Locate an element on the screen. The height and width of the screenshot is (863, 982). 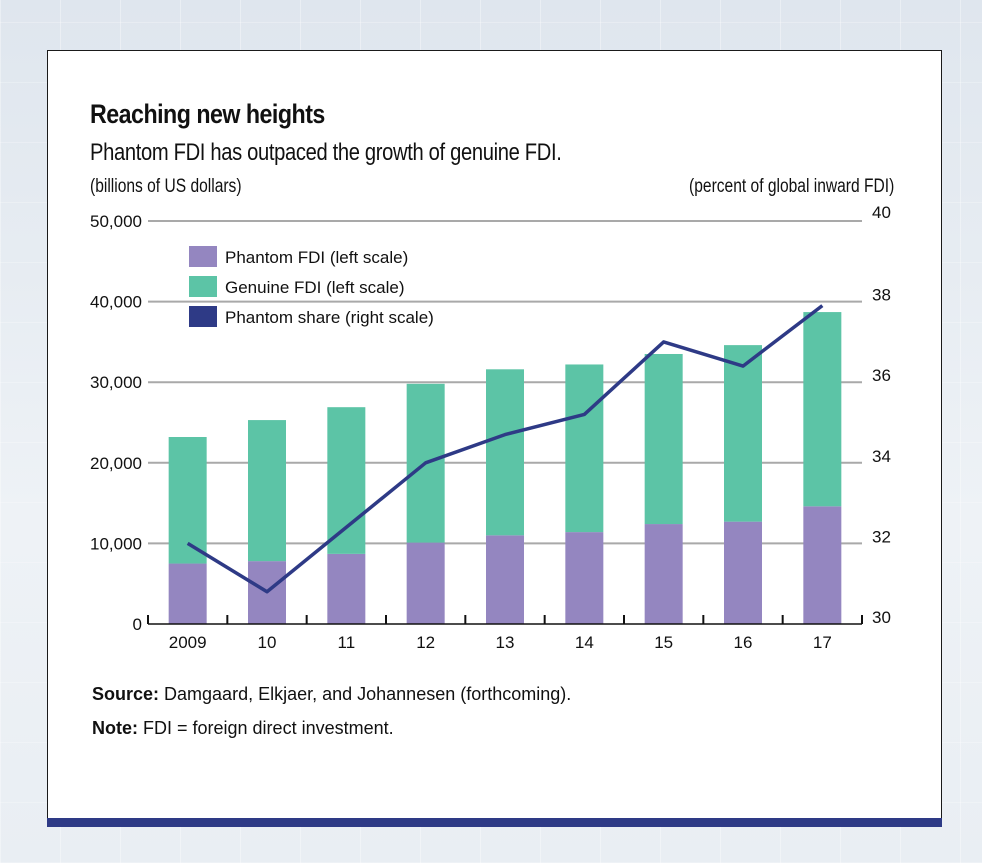
right-tick-label: 32 is located at coordinates (881, 536).